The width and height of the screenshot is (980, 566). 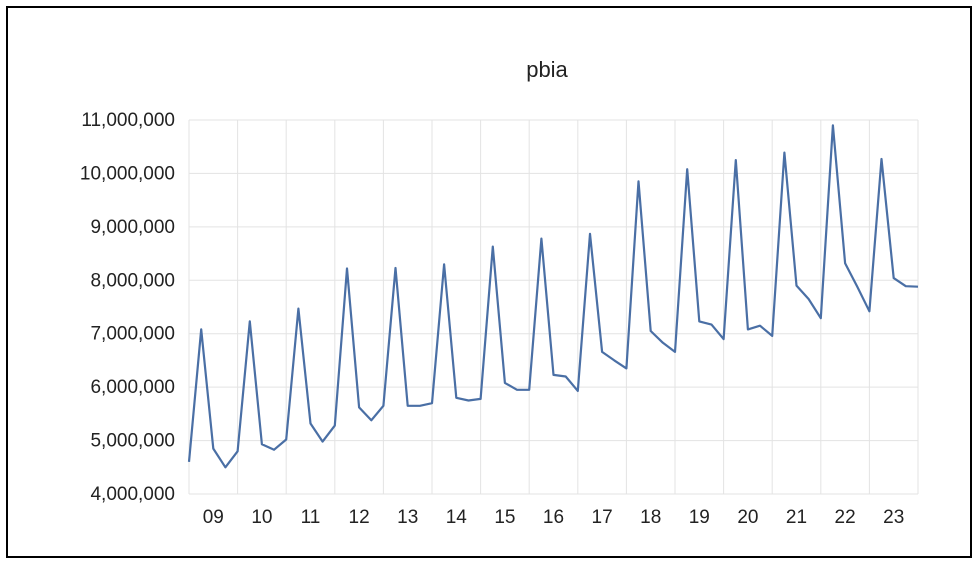 I want to click on y-tick-label: 5,000,000, so click(x=132, y=441).